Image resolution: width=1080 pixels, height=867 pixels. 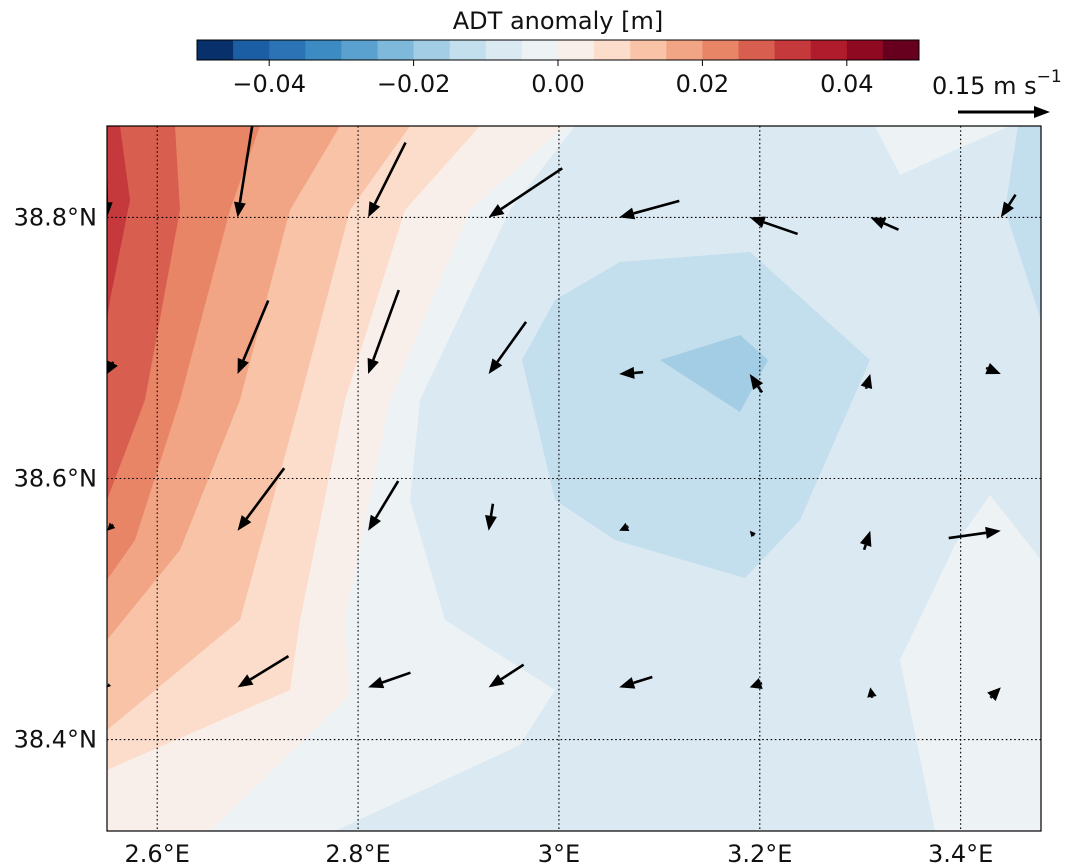 What do you see at coordinates (1023, 223) in the screenshot?
I see `contour-band-blue-edge` at bounding box center [1023, 223].